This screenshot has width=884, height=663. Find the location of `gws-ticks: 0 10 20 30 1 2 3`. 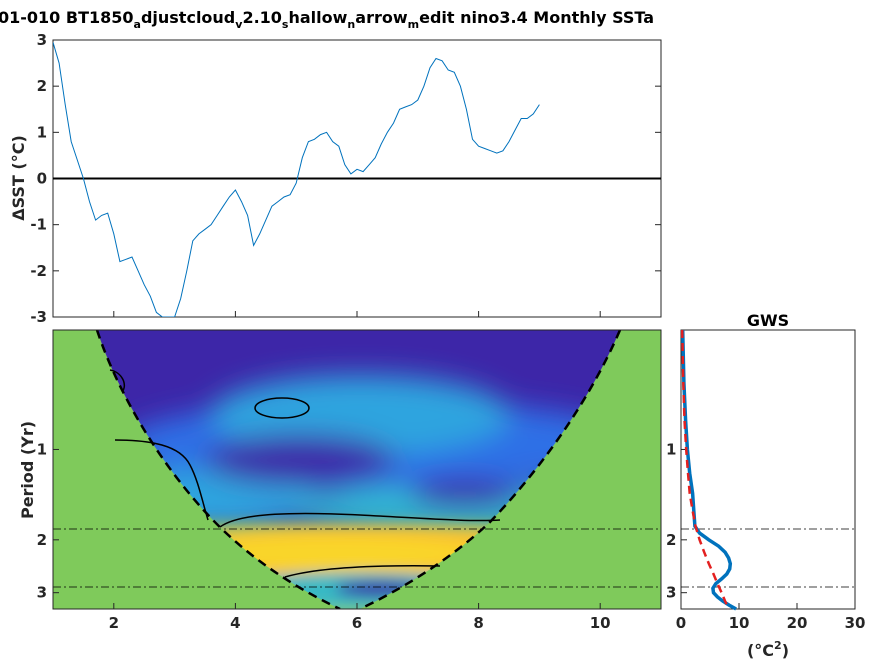

gws-ticks: 0 10 20 30 1 2 3 is located at coordinates (765, 536).